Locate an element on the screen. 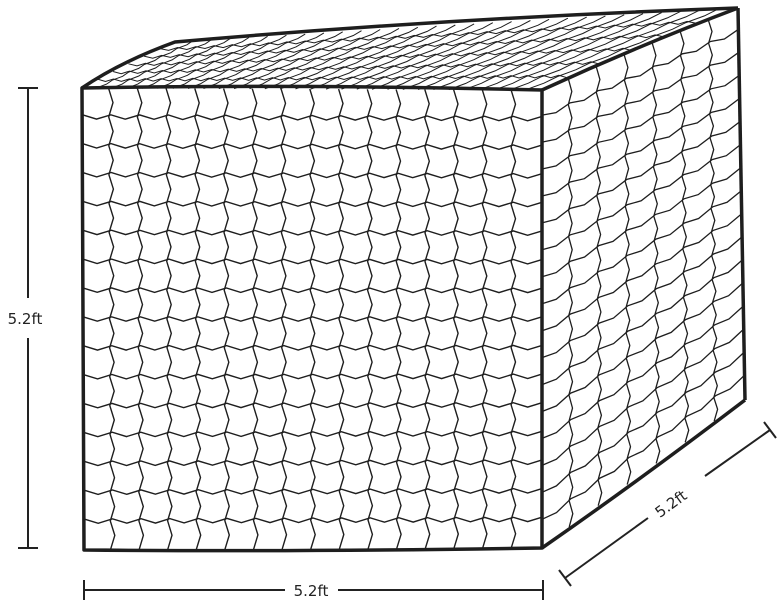 The width and height of the screenshot is (778, 606). top-right-edge is located at coordinates (640, 49).